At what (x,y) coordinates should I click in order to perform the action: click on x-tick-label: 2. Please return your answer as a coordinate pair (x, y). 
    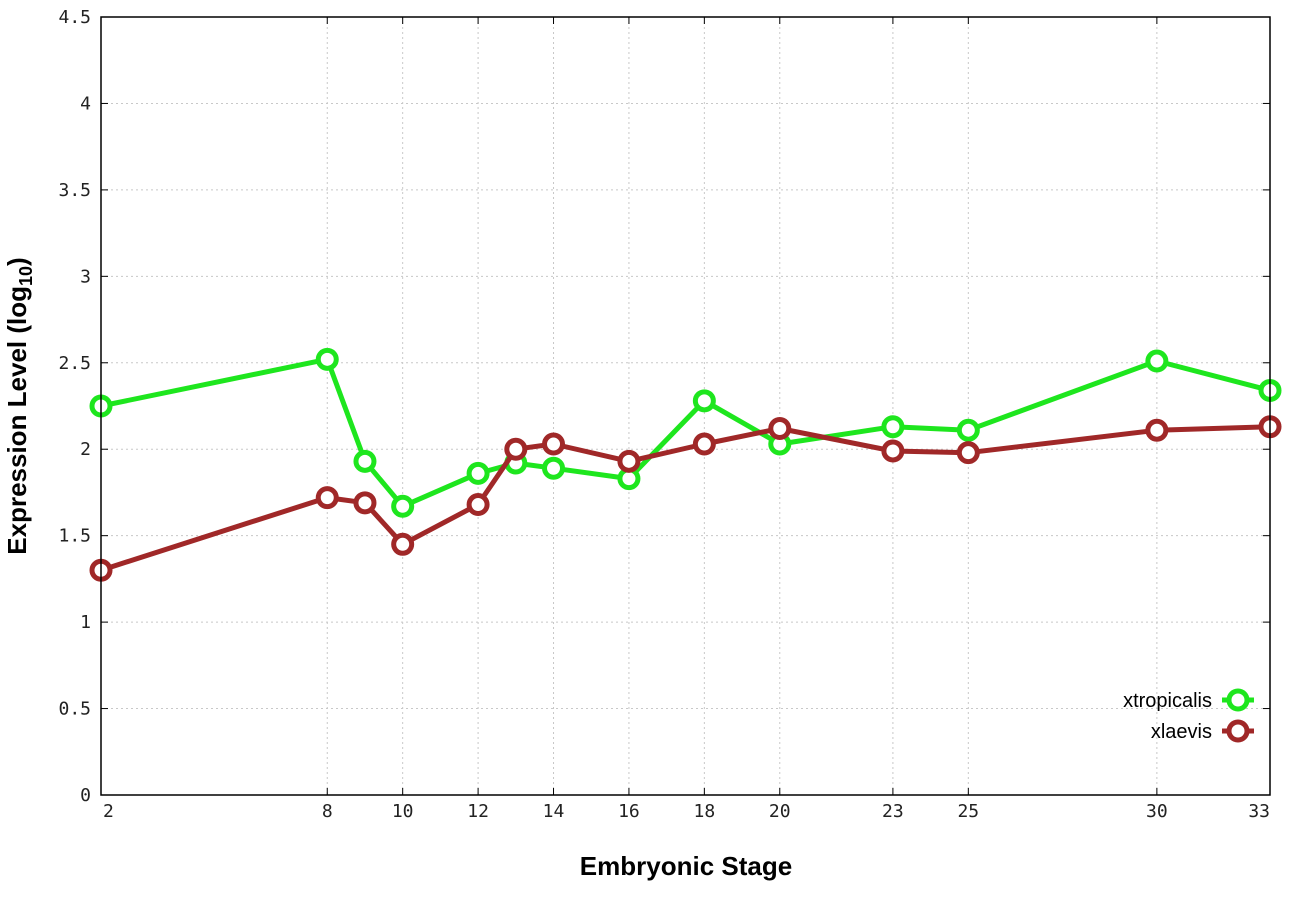
    Looking at the image, I should click on (108, 811).